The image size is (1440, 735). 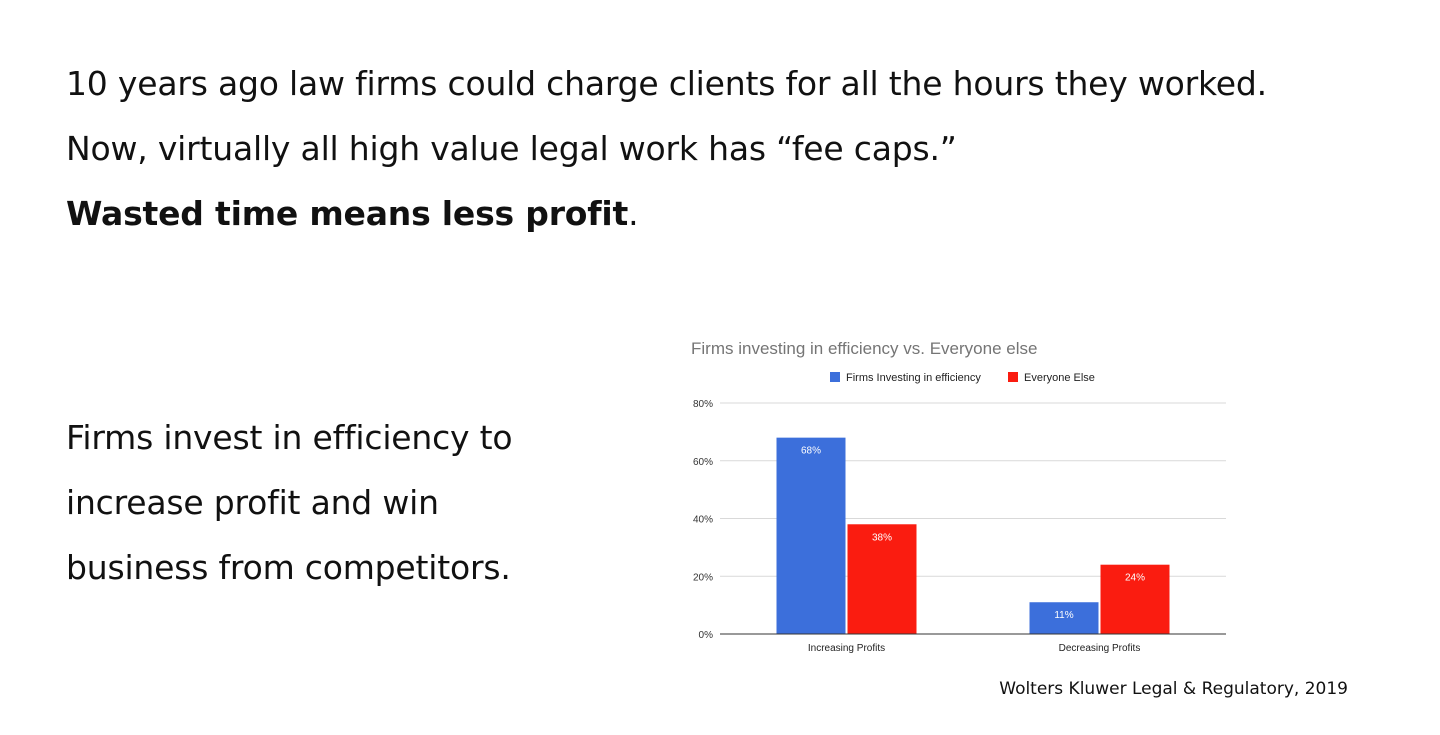 I want to click on y-tick-label-1: 20%, so click(x=703, y=577).